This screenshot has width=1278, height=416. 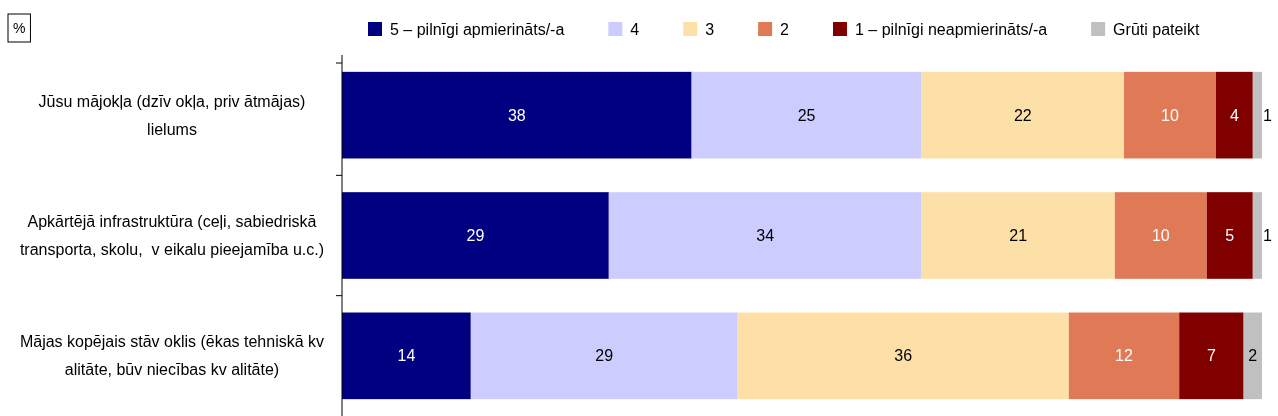 I want to click on data-label: 38, so click(x=516, y=115).